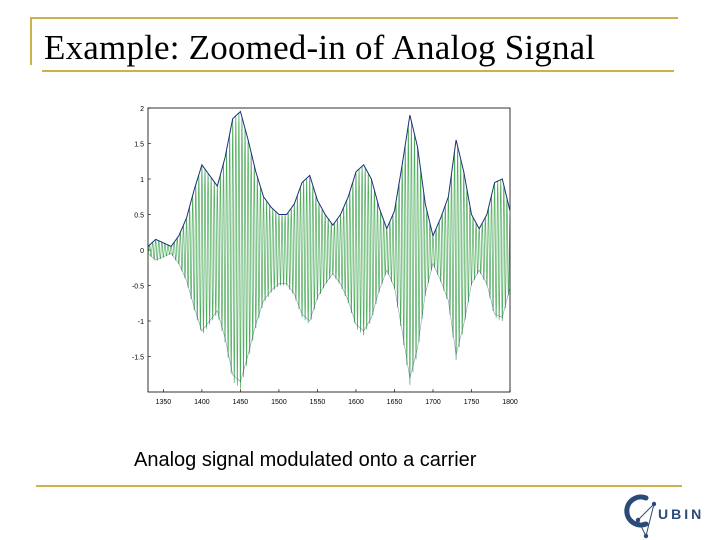  Describe the element at coordinates (329, 179) in the screenshot. I see `envelope-upper-line` at that location.